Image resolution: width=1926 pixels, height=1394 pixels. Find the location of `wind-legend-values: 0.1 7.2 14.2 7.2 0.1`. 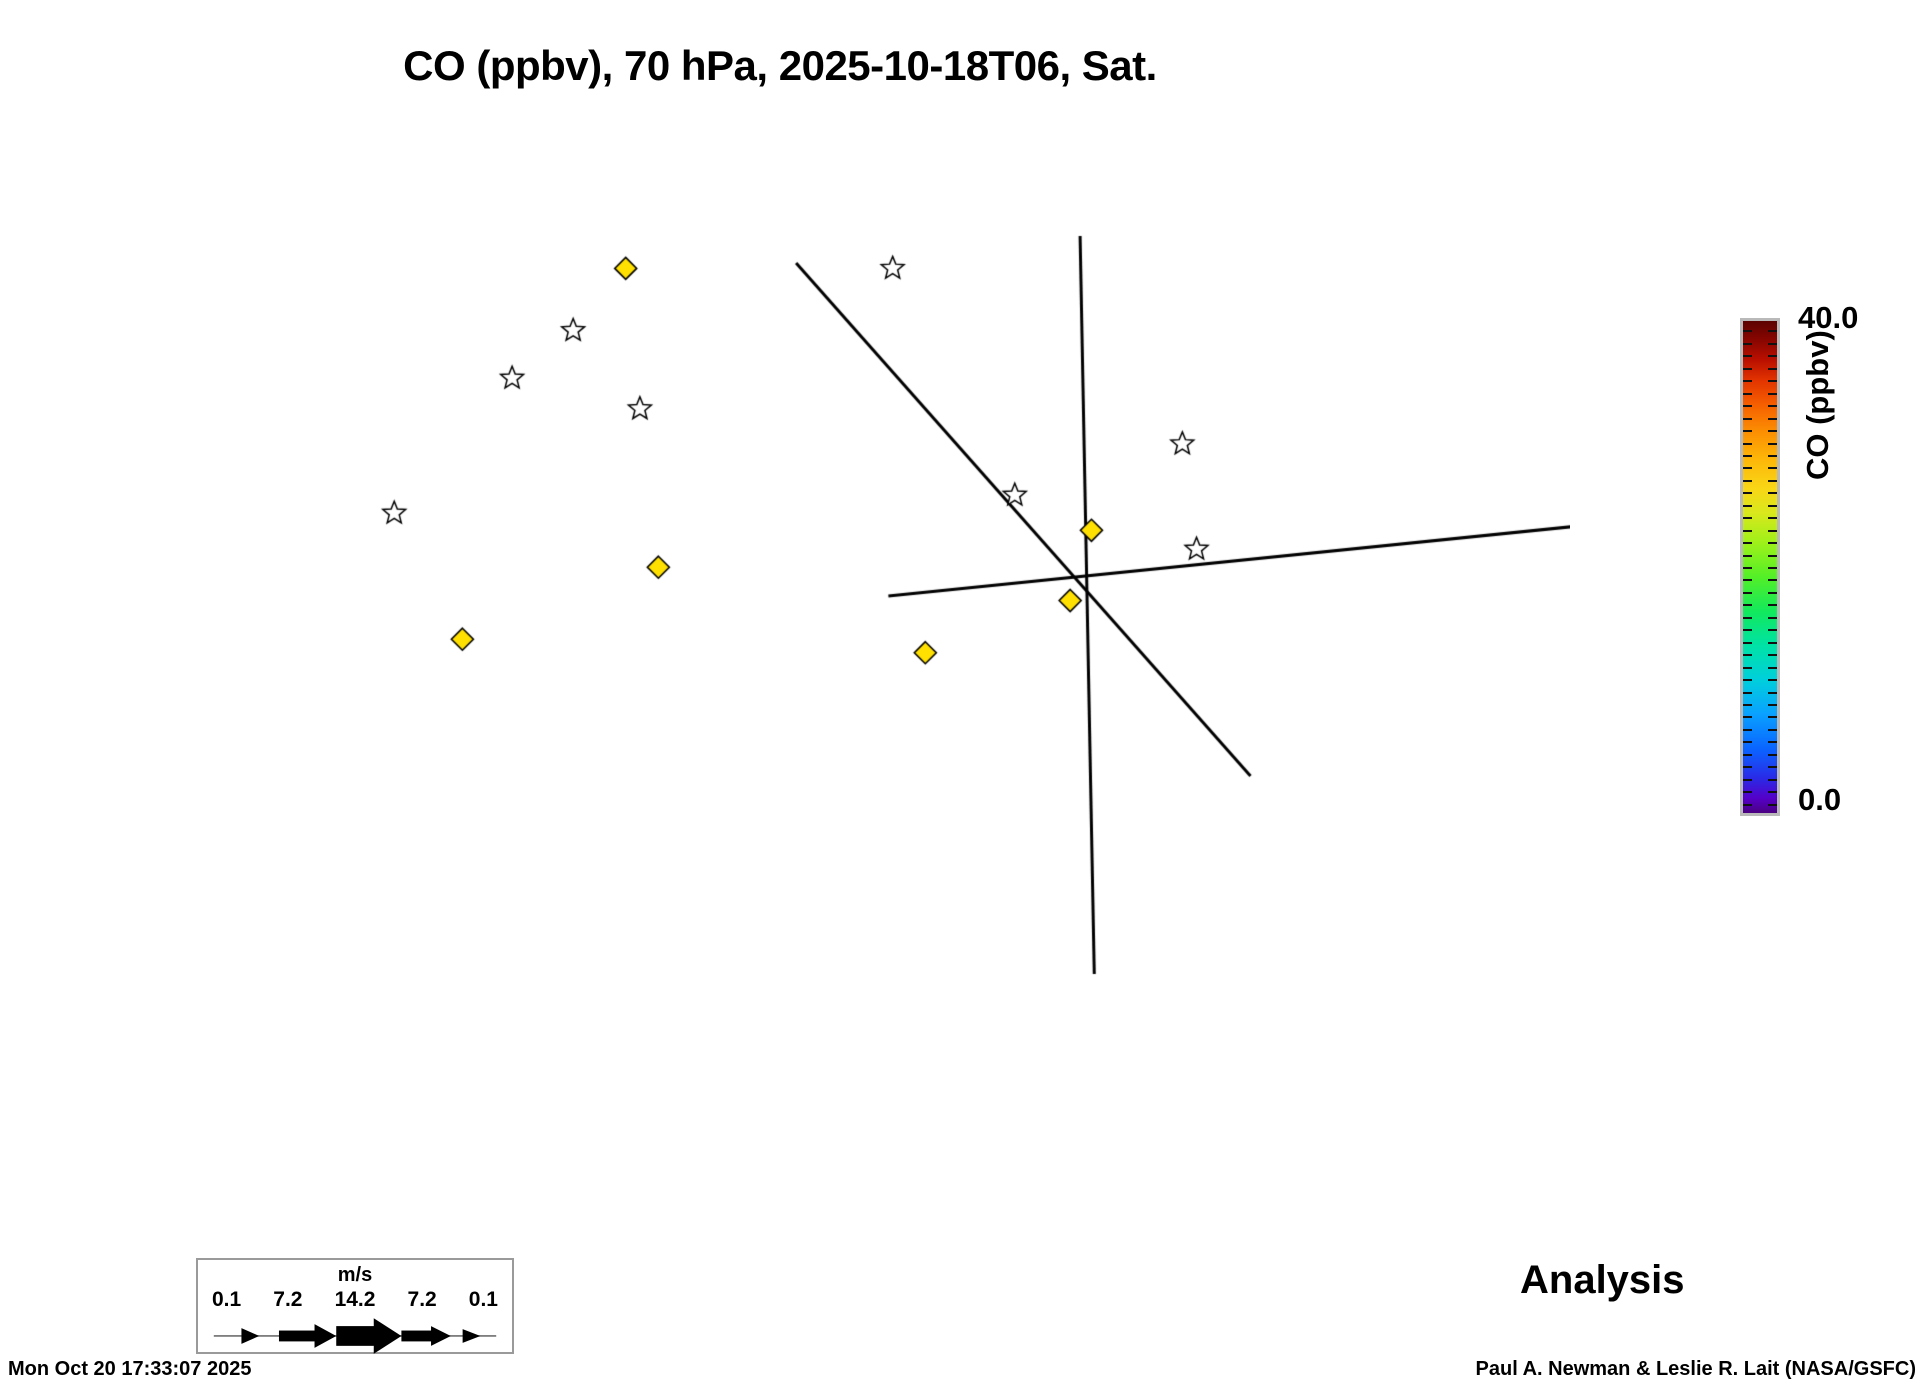

wind-legend-values: 0.1 7.2 14.2 7.2 0.1 is located at coordinates (355, 1300).